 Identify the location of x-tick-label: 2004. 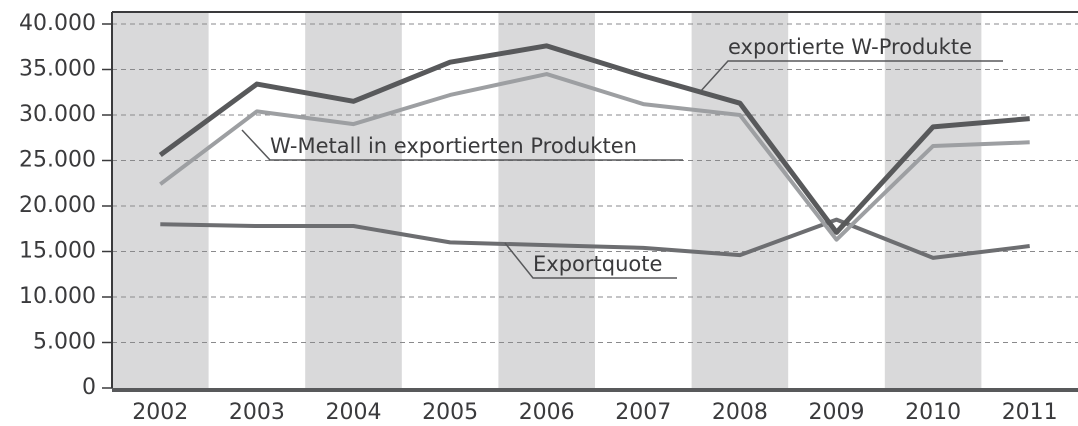
(354, 412).